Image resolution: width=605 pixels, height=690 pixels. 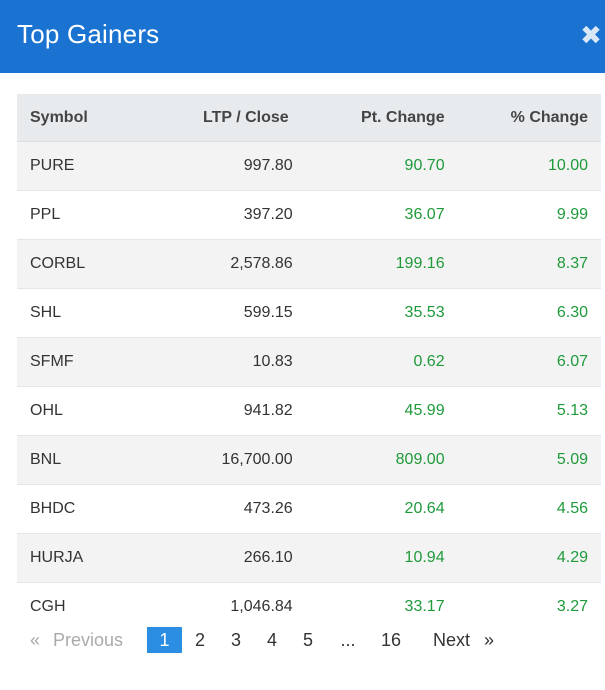 I want to click on column-header-pct-change: % Change, so click(x=522, y=118).